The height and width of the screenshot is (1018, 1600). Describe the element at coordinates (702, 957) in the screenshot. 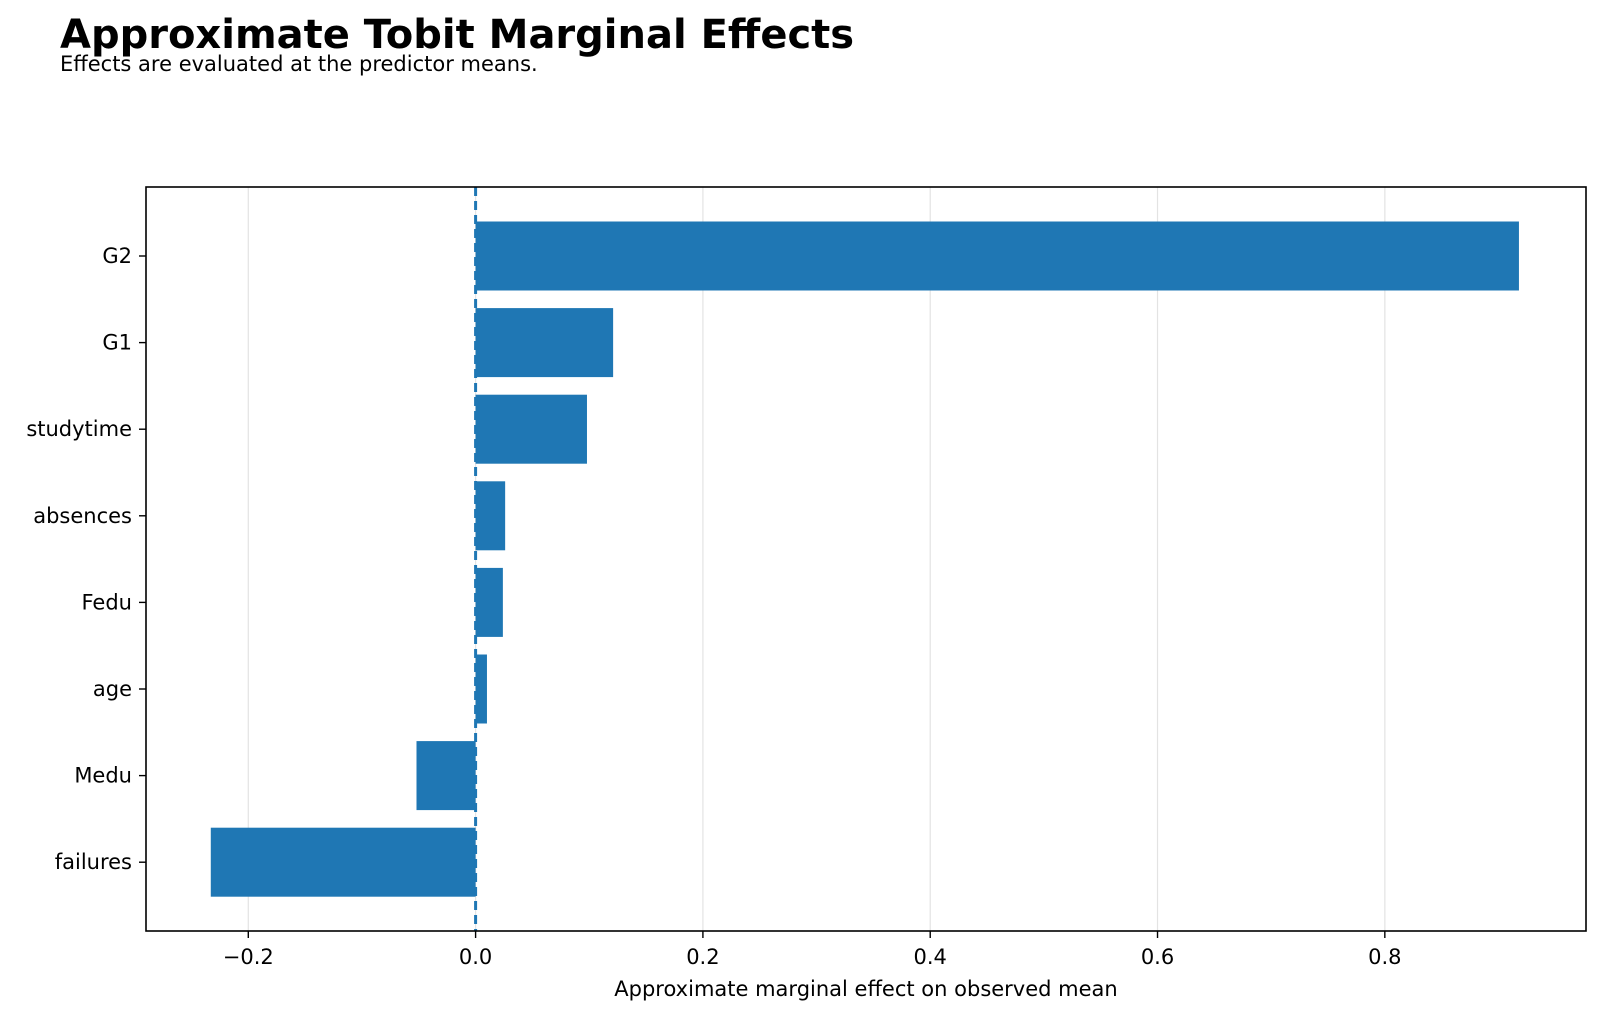

I see `x-tick-label: 0.2` at that location.